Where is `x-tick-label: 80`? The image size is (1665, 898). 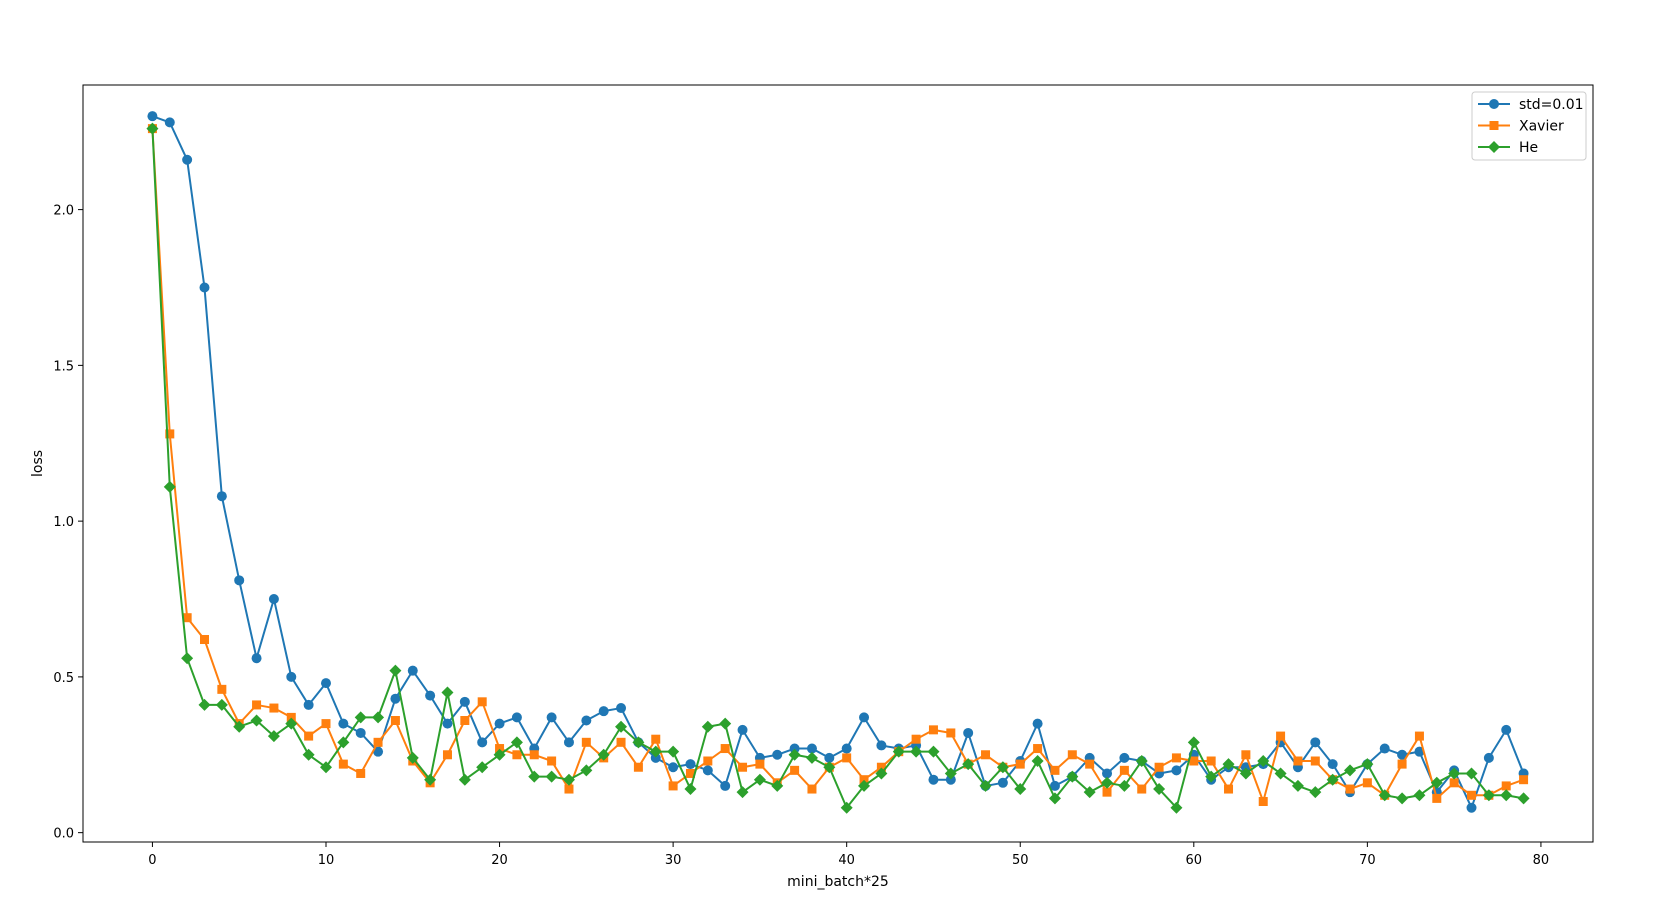 x-tick-label: 80 is located at coordinates (1541, 860).